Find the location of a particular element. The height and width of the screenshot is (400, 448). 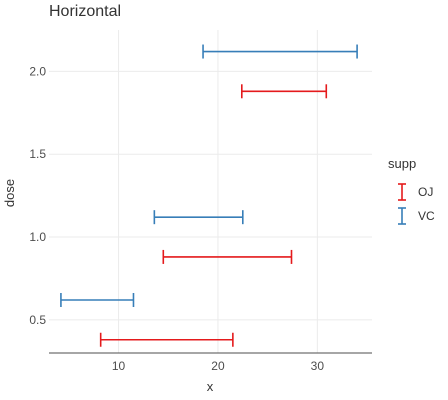

chart-title: Horizontal is located at coordinates (85, 11).